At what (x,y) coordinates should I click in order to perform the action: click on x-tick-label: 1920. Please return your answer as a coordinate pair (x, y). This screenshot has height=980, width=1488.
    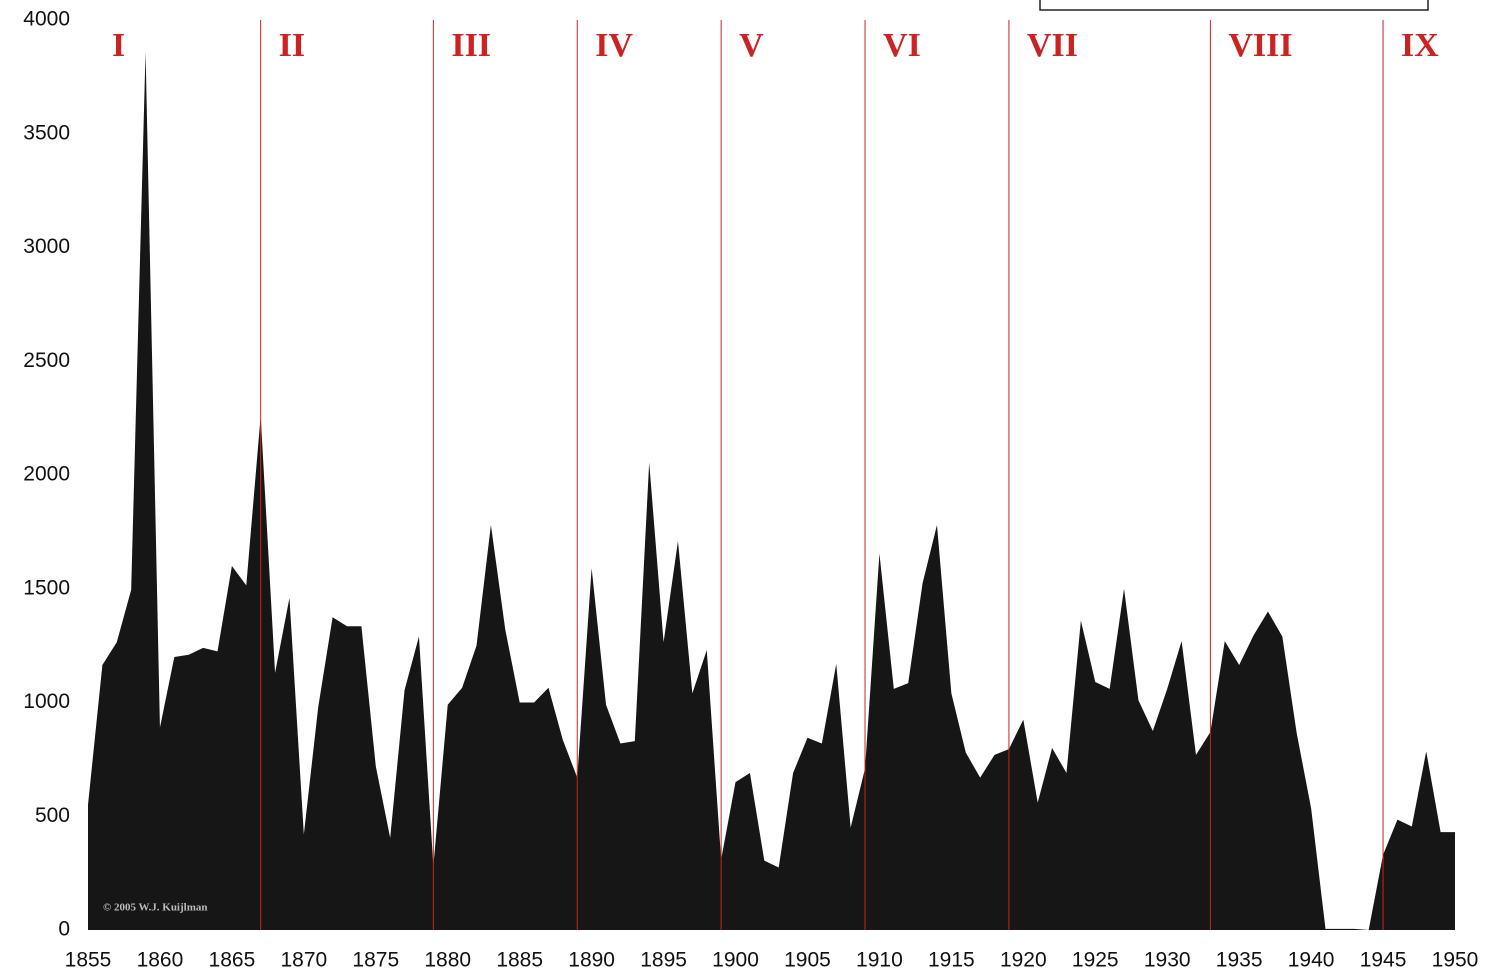
    Looking at the image, I should click on (1023, 960).